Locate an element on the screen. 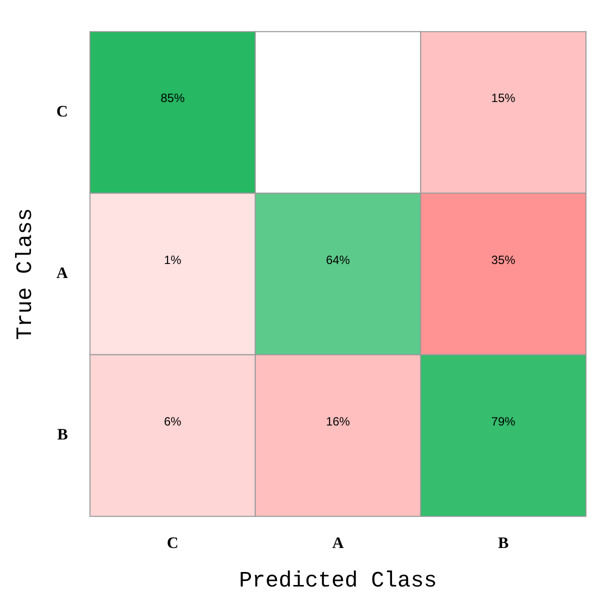 This screenshot has width=600, height=606. x-tick-label: A is located at coordinates (338, 543).